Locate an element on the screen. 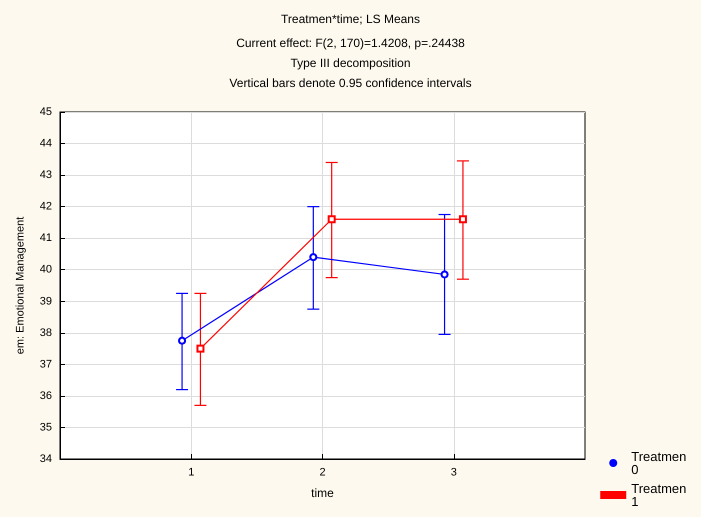 Image resolution: width=701 pixels, height=517 pixels. y-tick-label: 44 is located at coordinates (46, 144).